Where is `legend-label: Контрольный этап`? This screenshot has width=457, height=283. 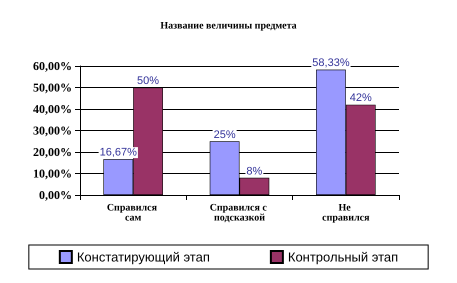
legend-label: Контрольный этап is located at coordinates (343, 257).